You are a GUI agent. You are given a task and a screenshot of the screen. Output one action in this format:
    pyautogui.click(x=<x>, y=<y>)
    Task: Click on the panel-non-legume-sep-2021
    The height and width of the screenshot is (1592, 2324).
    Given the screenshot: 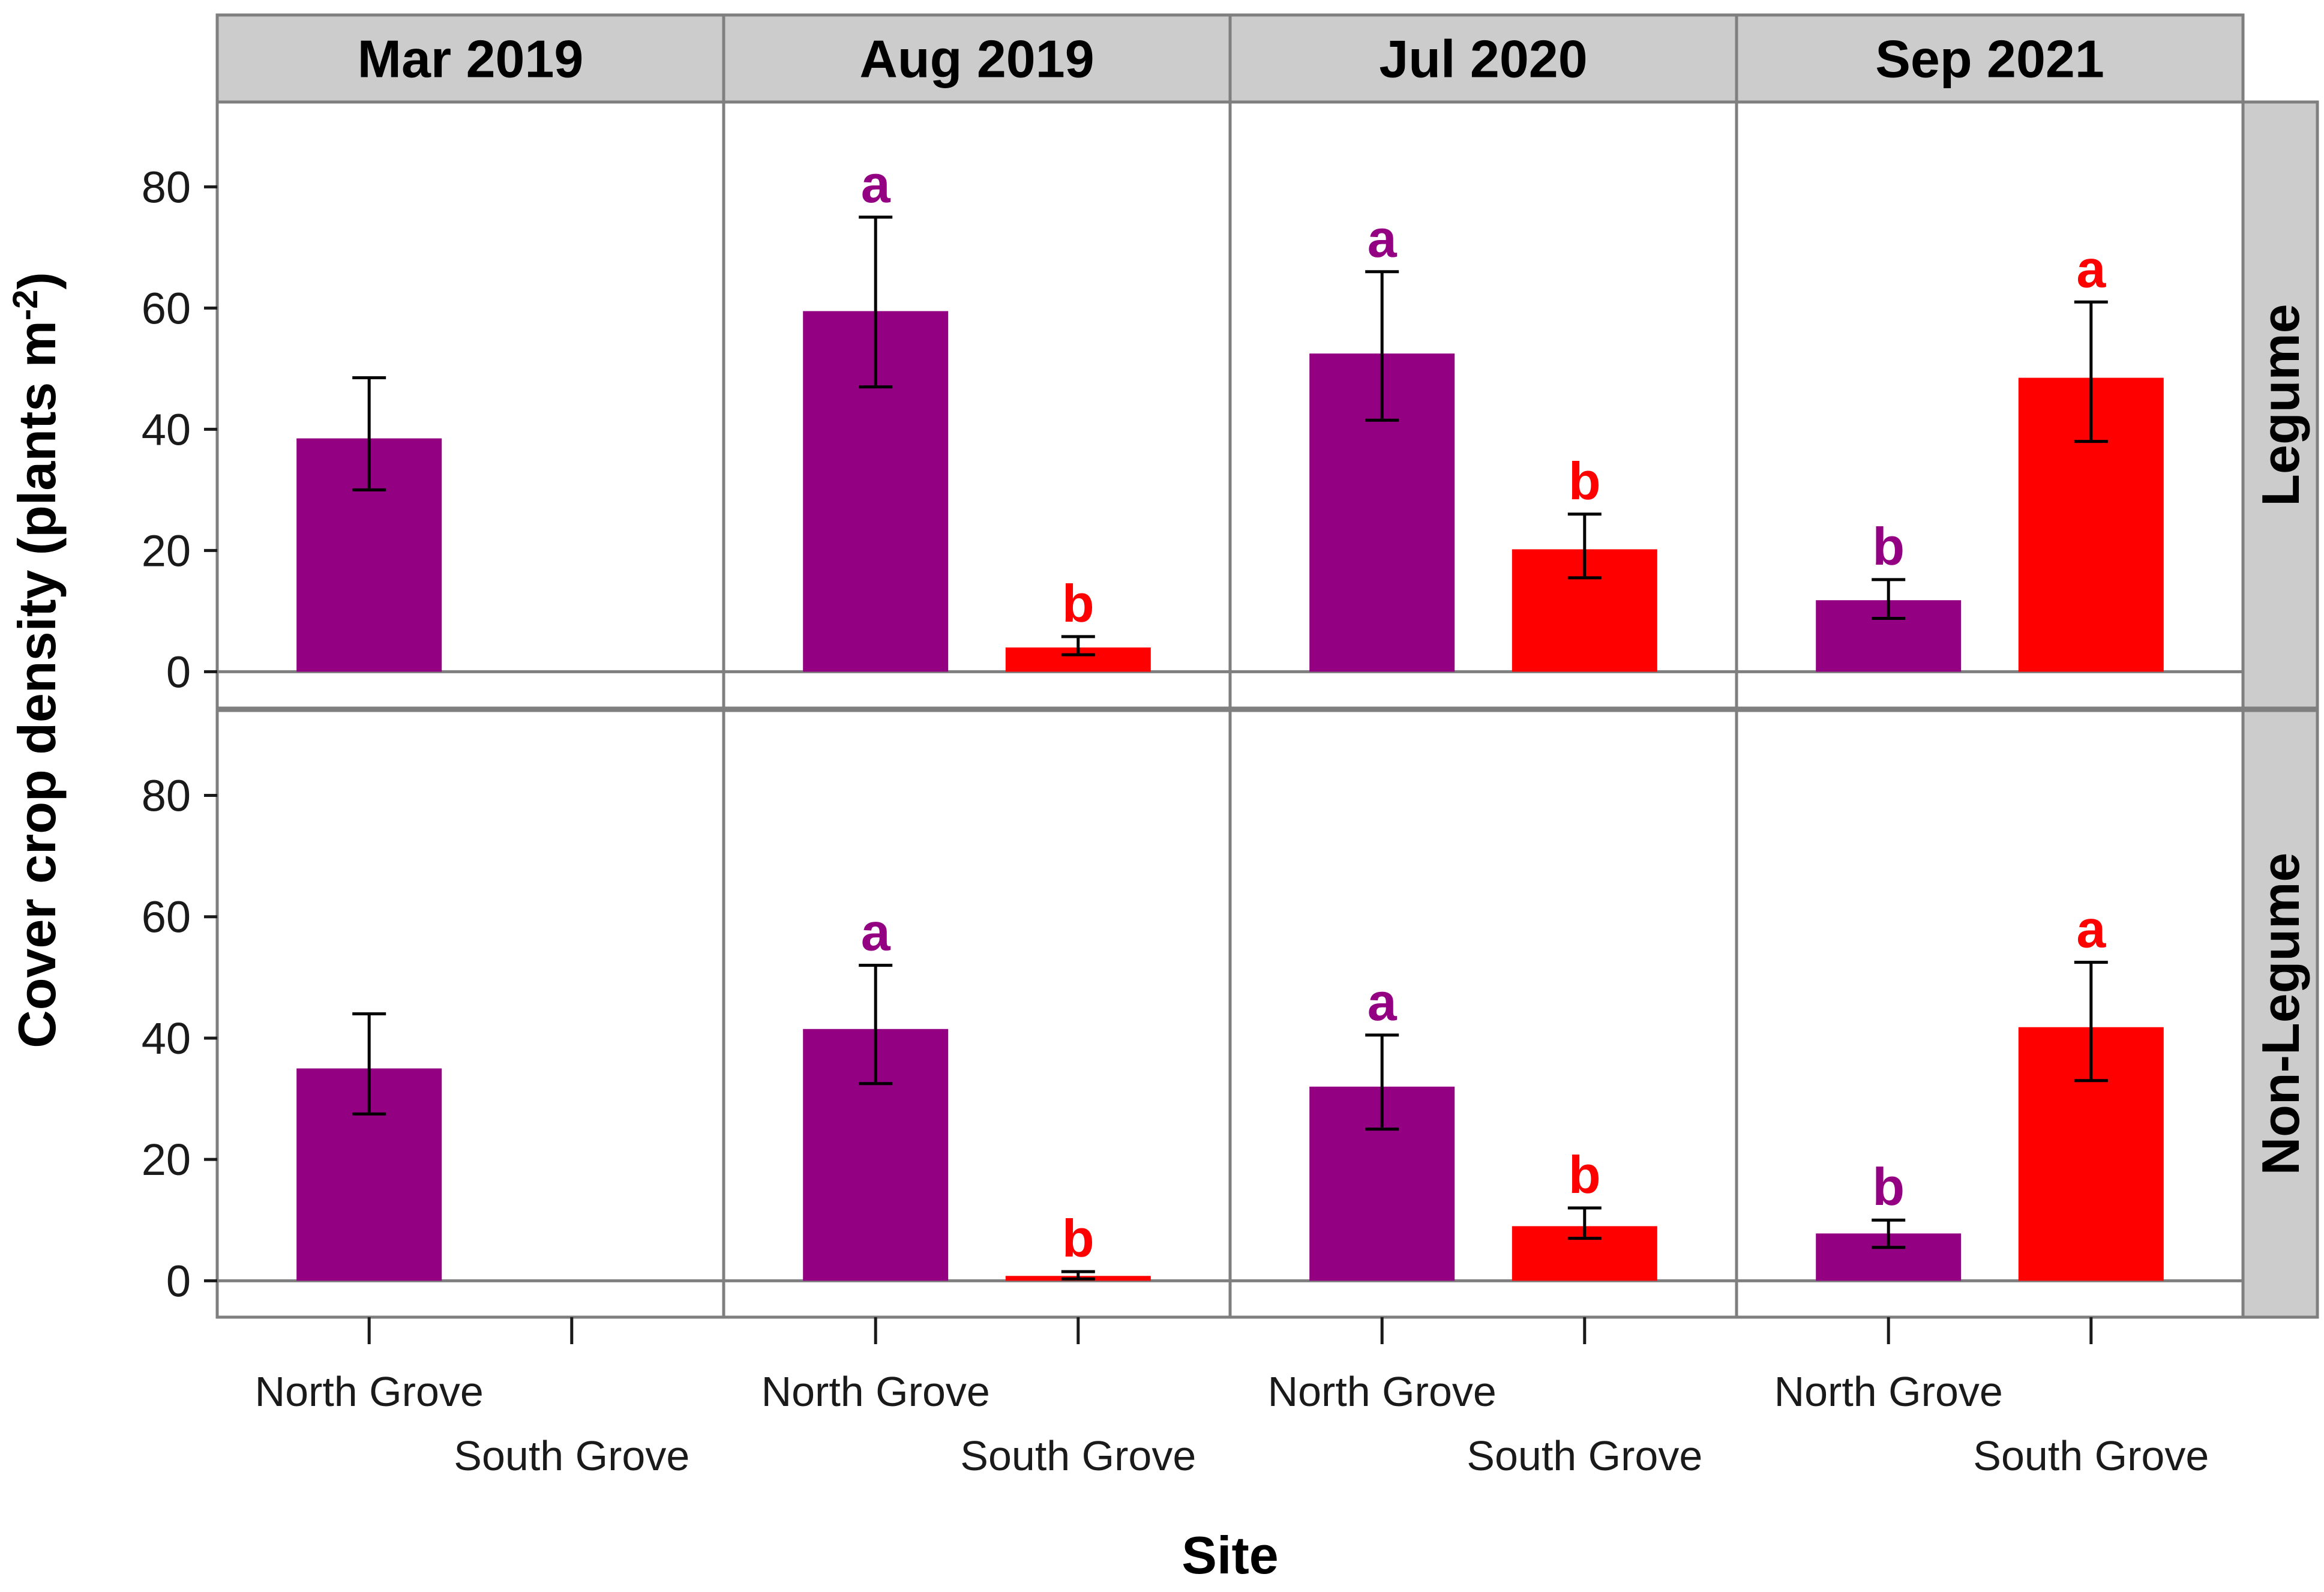 What is the action you would take?
    pyautogui.click(x=1990, y=1014)
    